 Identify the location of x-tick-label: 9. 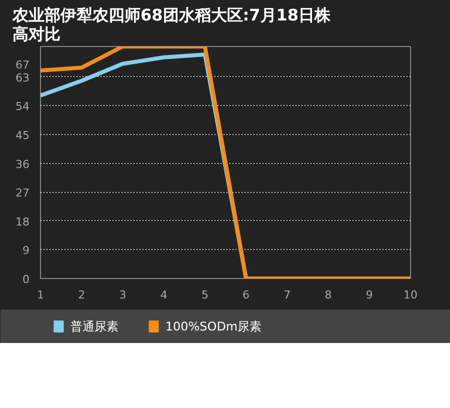
(369, 295).